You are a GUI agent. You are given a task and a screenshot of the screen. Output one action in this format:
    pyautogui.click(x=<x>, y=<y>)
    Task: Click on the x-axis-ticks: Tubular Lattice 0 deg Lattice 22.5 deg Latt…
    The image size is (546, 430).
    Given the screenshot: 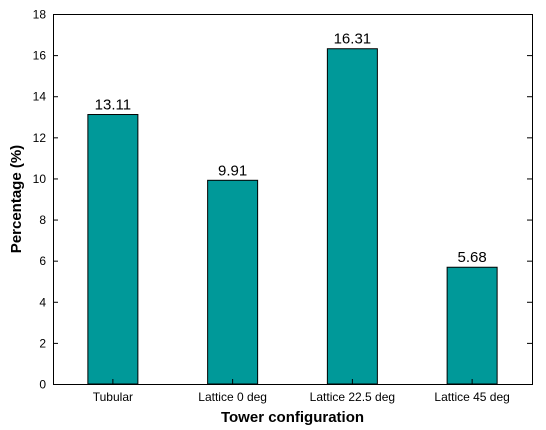 What is the action you would take?
    pyautogui.click(x=301, y=391)
    